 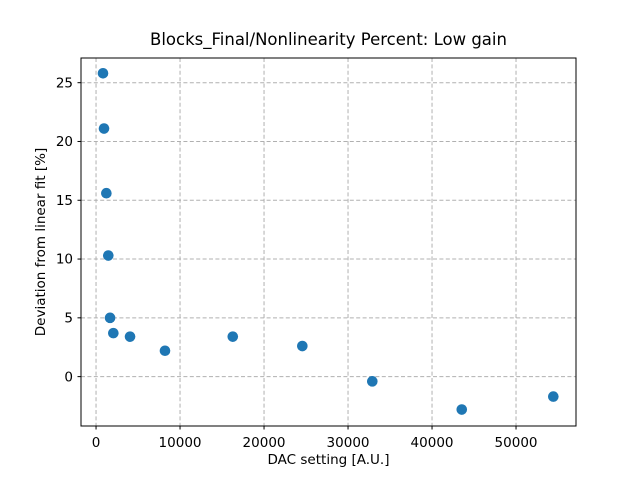 I want to click on y-tick-label: 20, so click(x=64, y=142).